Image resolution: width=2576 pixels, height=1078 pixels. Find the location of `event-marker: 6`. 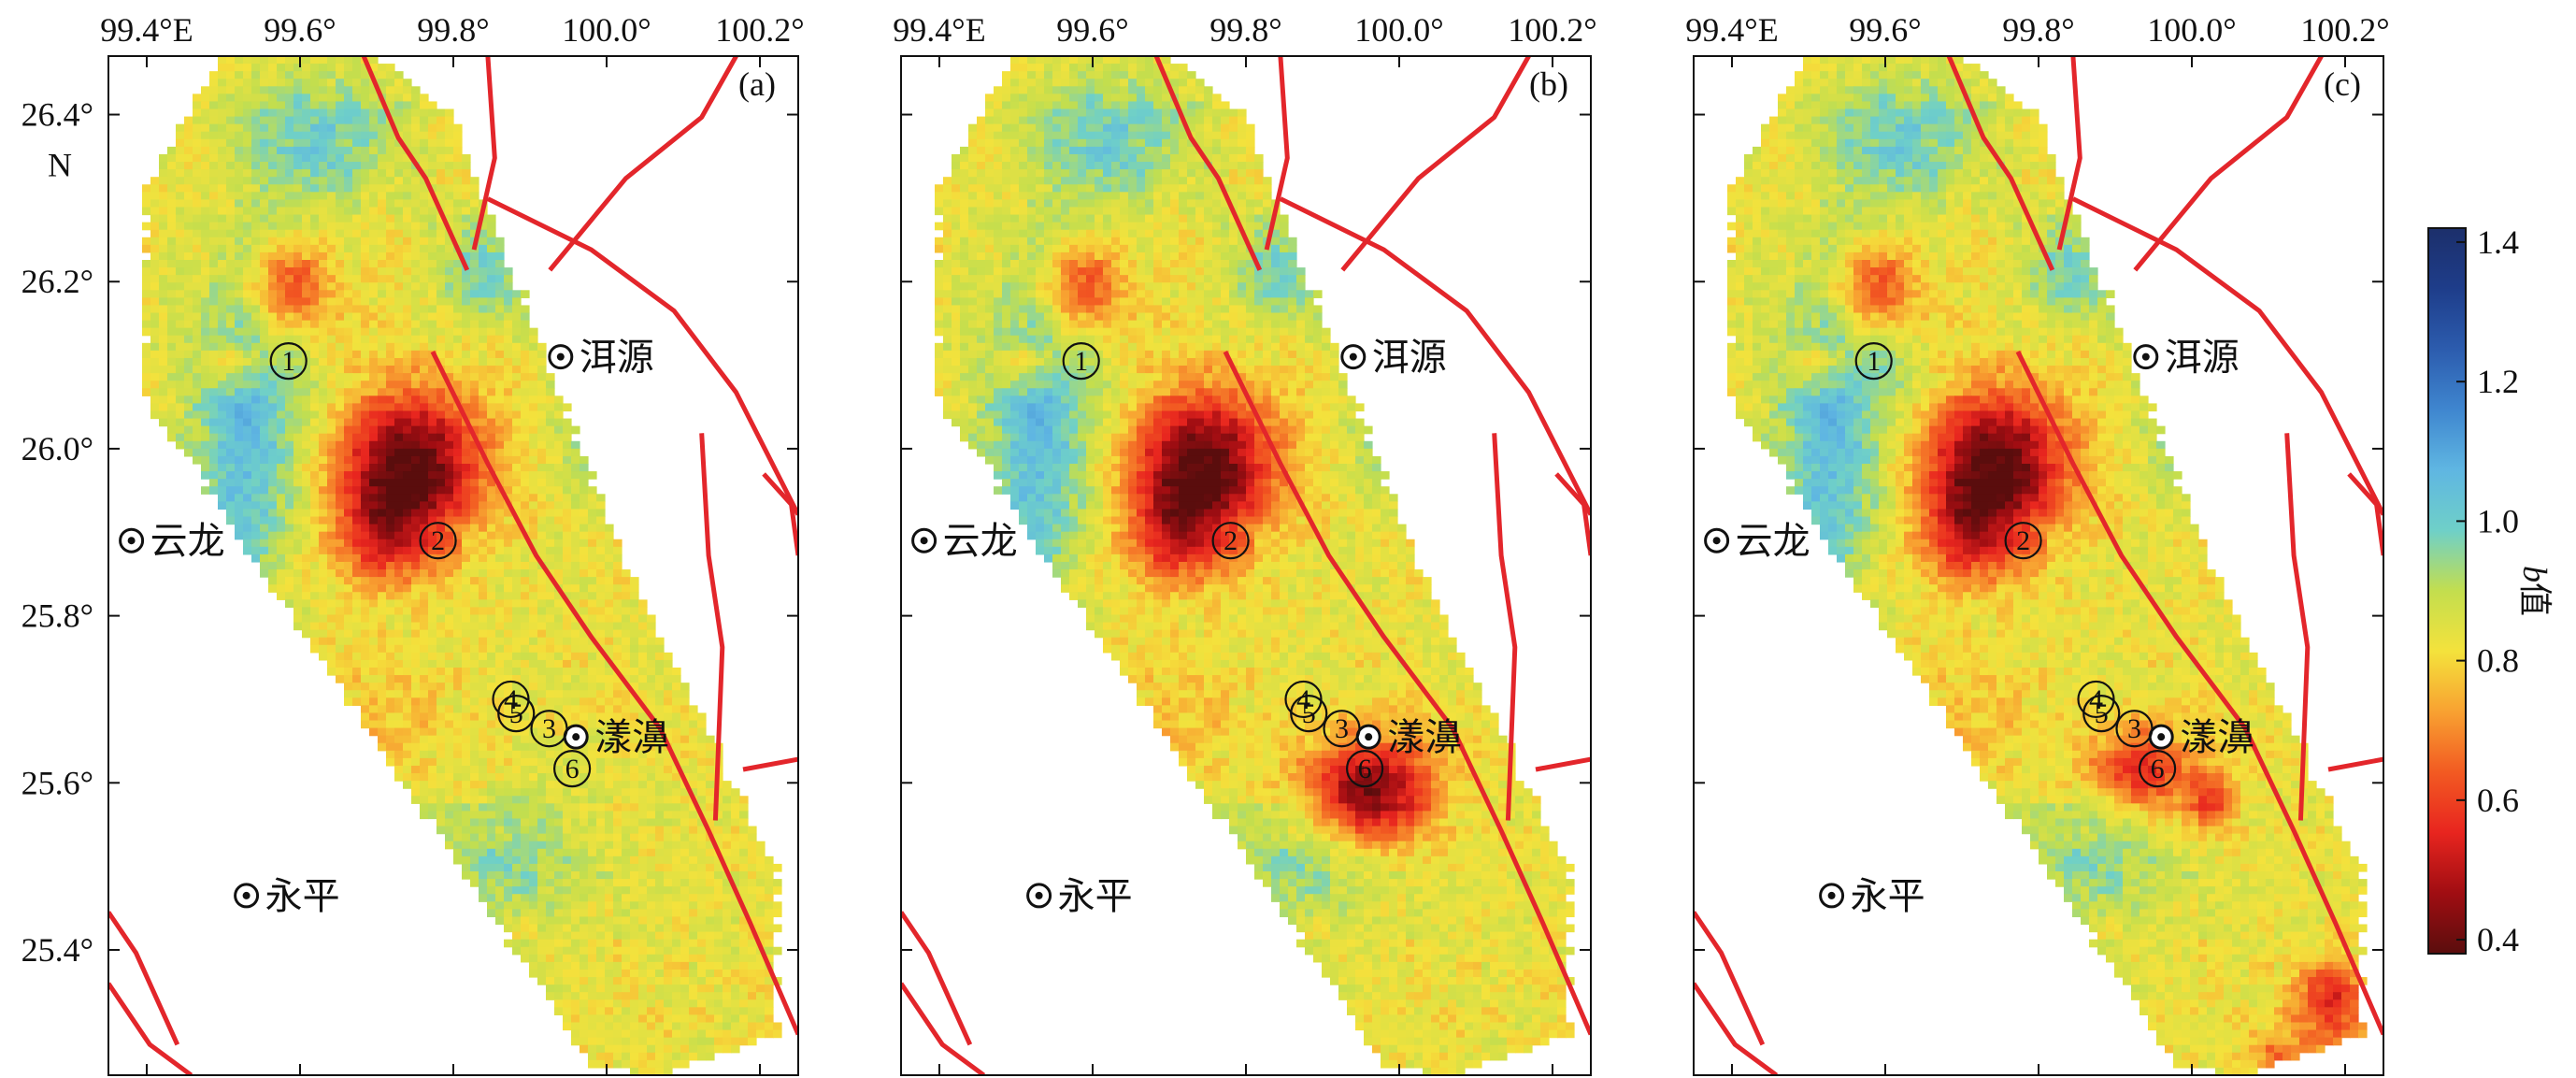

event-marker: 6 is located at coordinates (2158, 769).